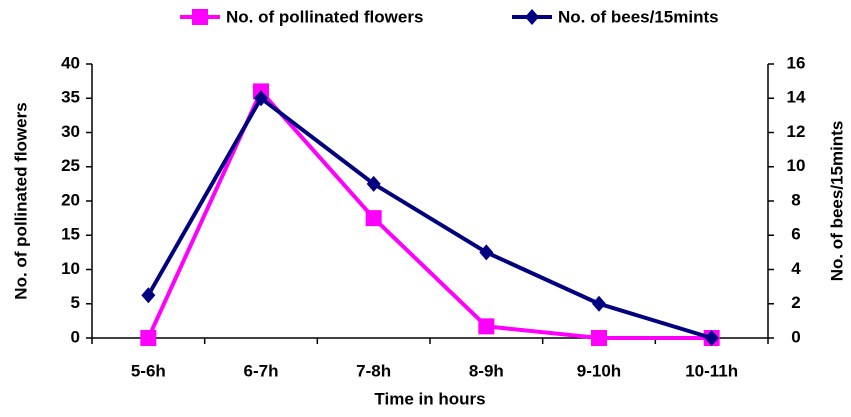 This screenshot has width=851, height=417. Describe the element at coordinates (796, 131) in the screenshot. I see `y2-tick-label: 12` at that location.